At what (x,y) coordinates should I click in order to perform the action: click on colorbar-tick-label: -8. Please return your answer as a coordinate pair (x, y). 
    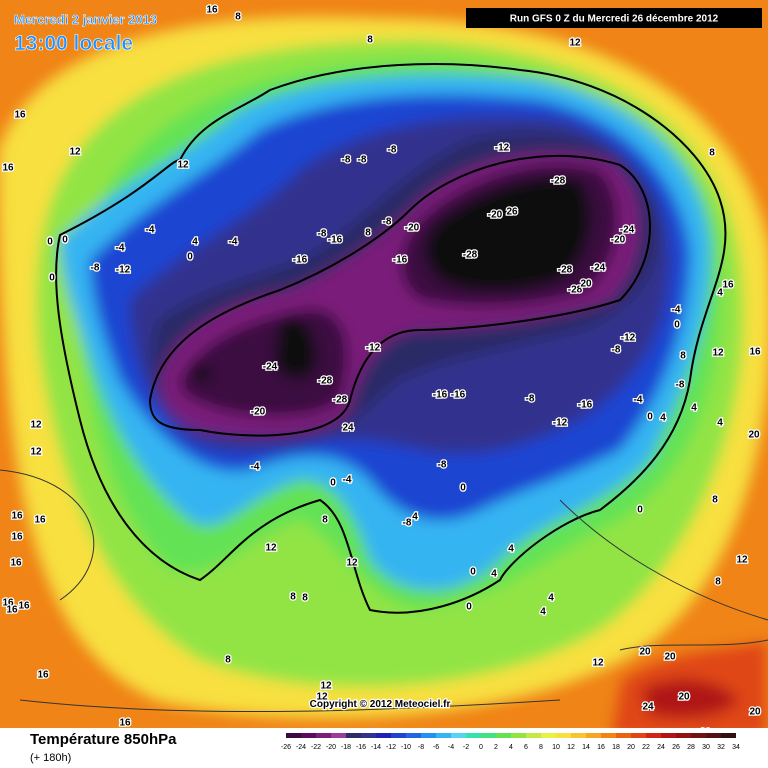
    Looking at the image, I should click on (421, 747).